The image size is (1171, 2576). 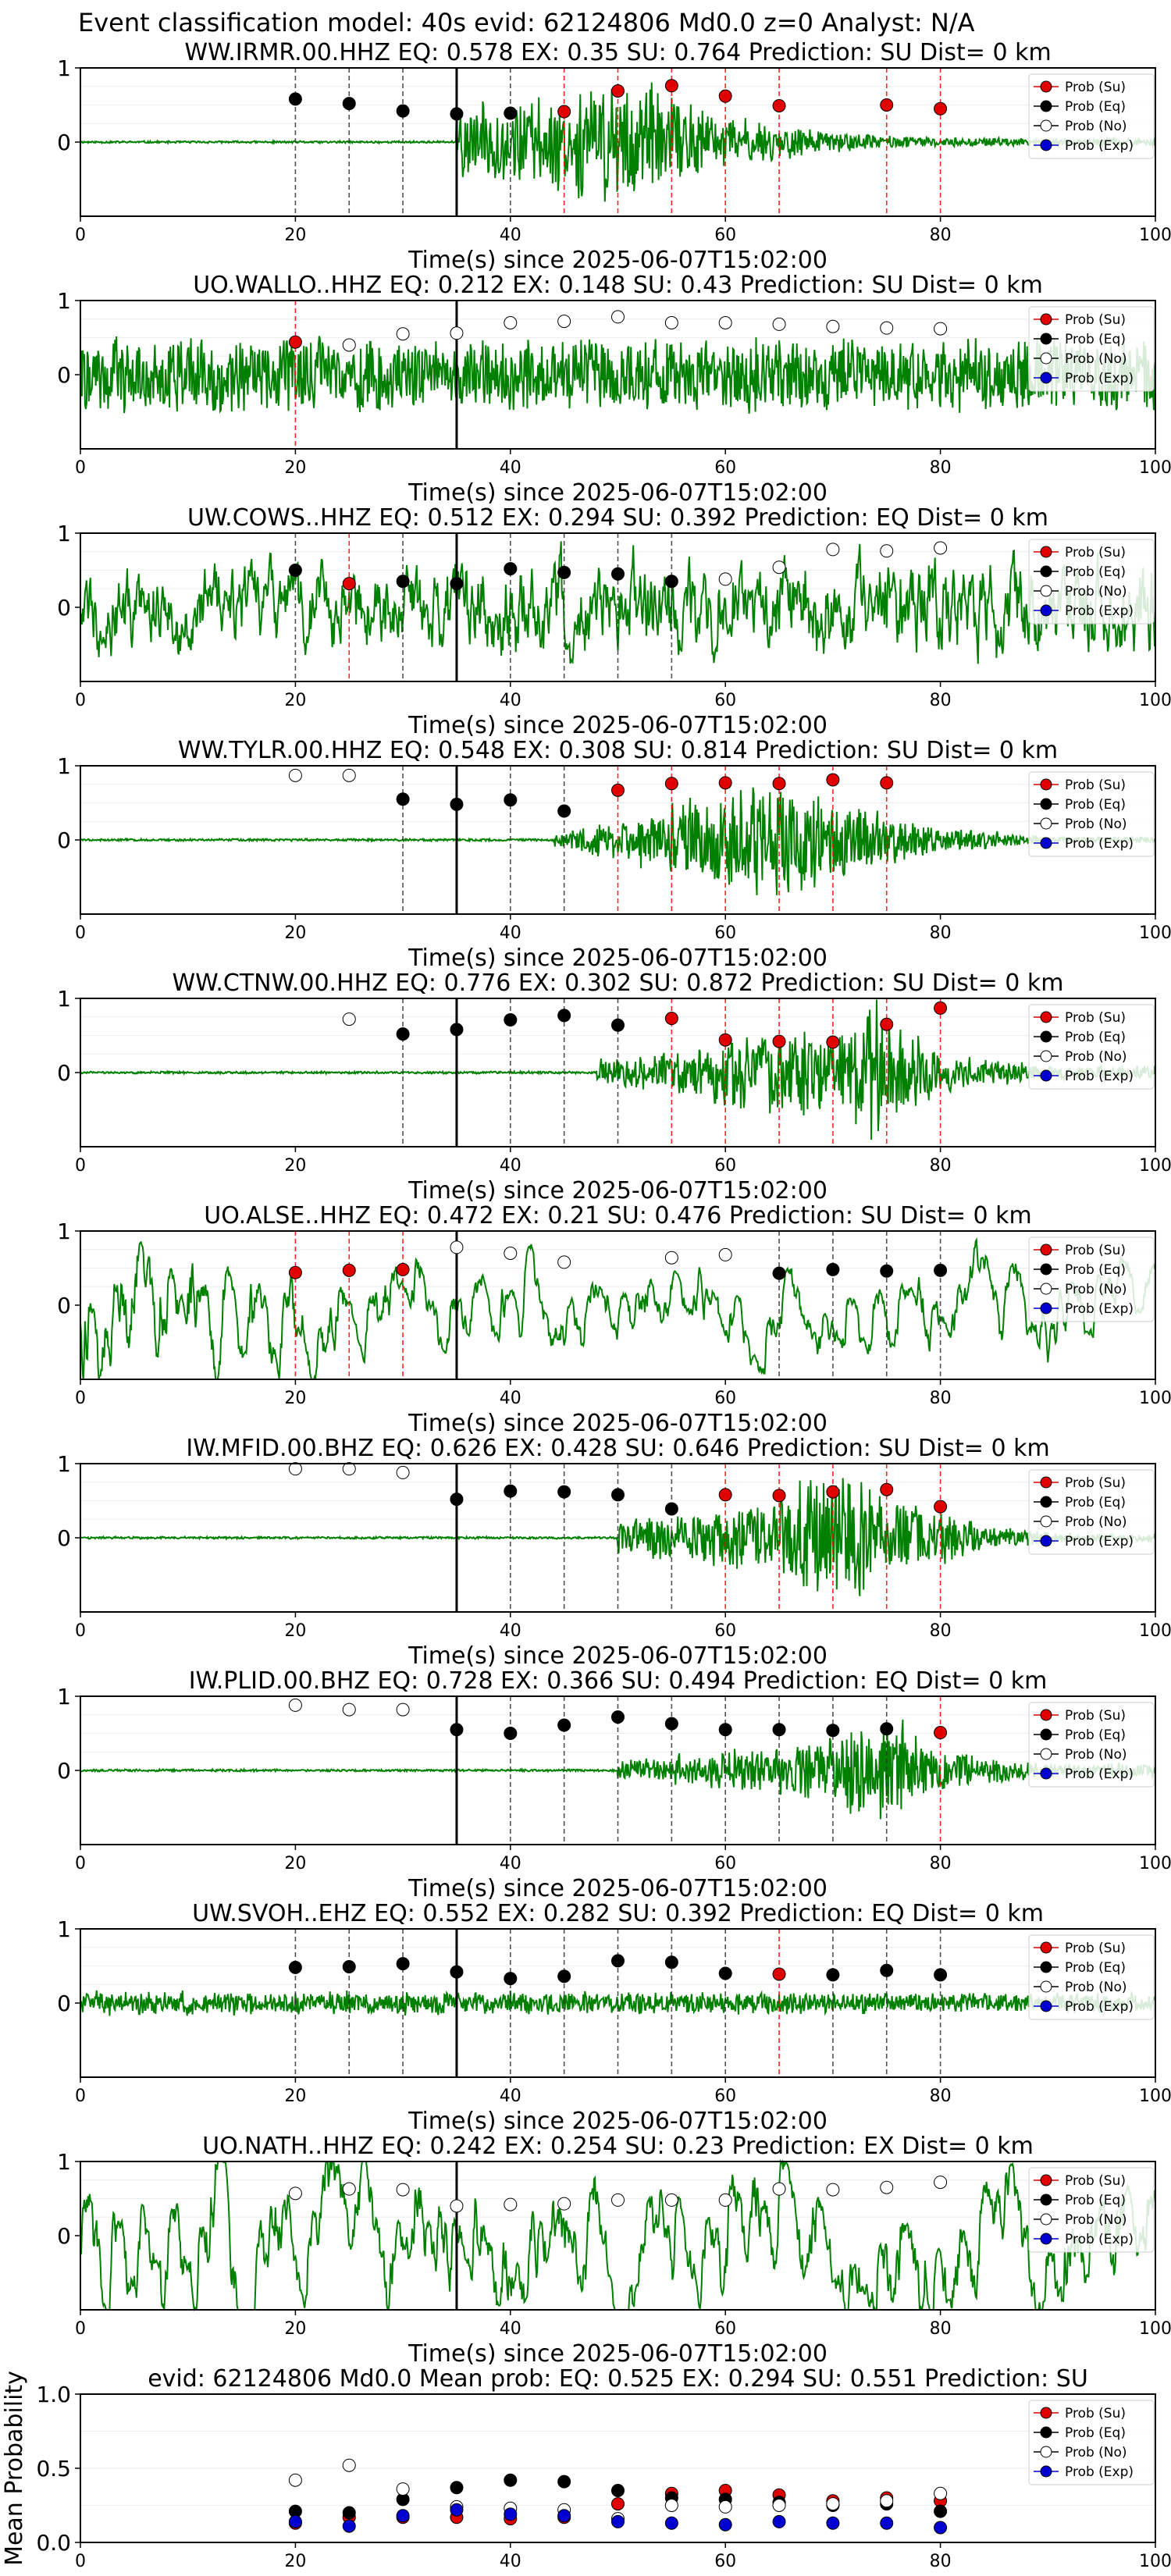 I want to click on plot-area, so click(x=617, y=2235).